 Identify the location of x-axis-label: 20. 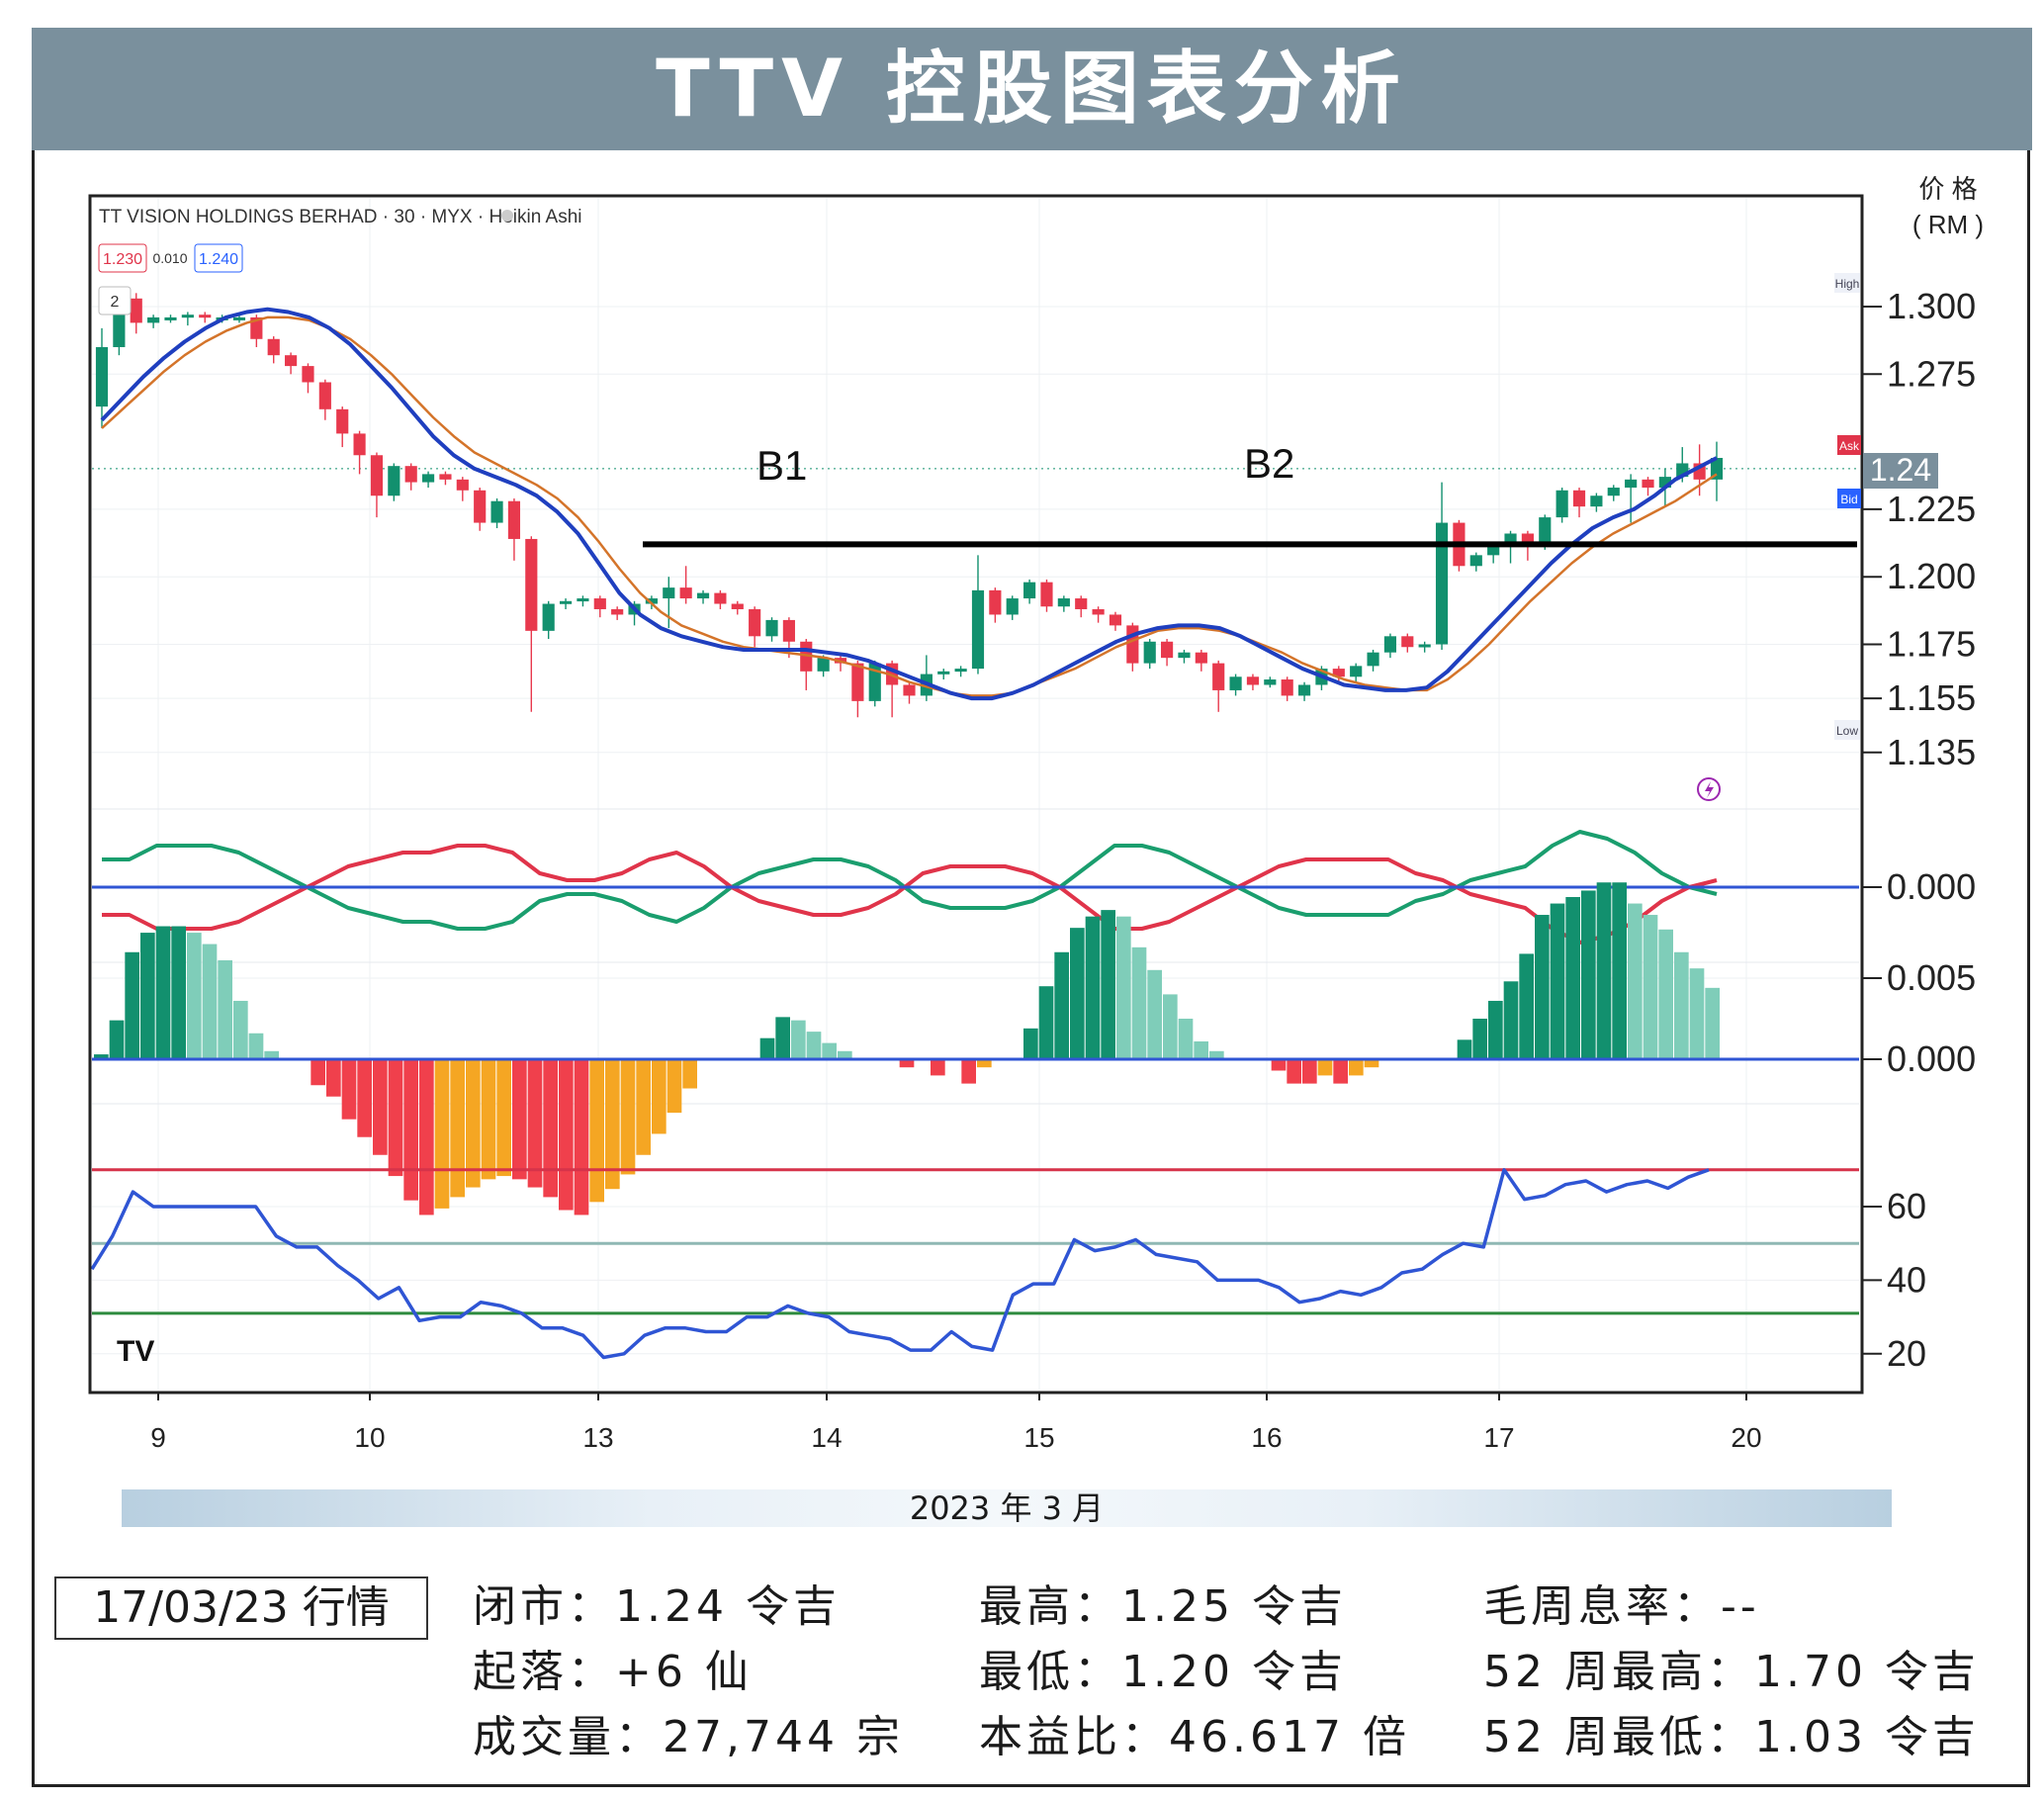
(1746, 1438).